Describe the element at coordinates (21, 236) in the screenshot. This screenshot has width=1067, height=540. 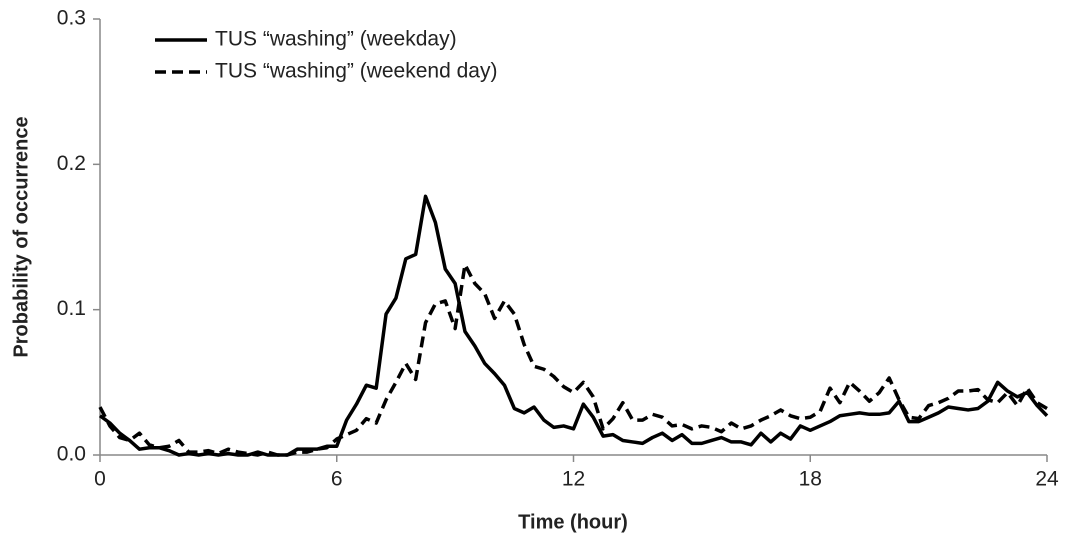
I see `y-axis-title: Probability of occurrence` at that location.